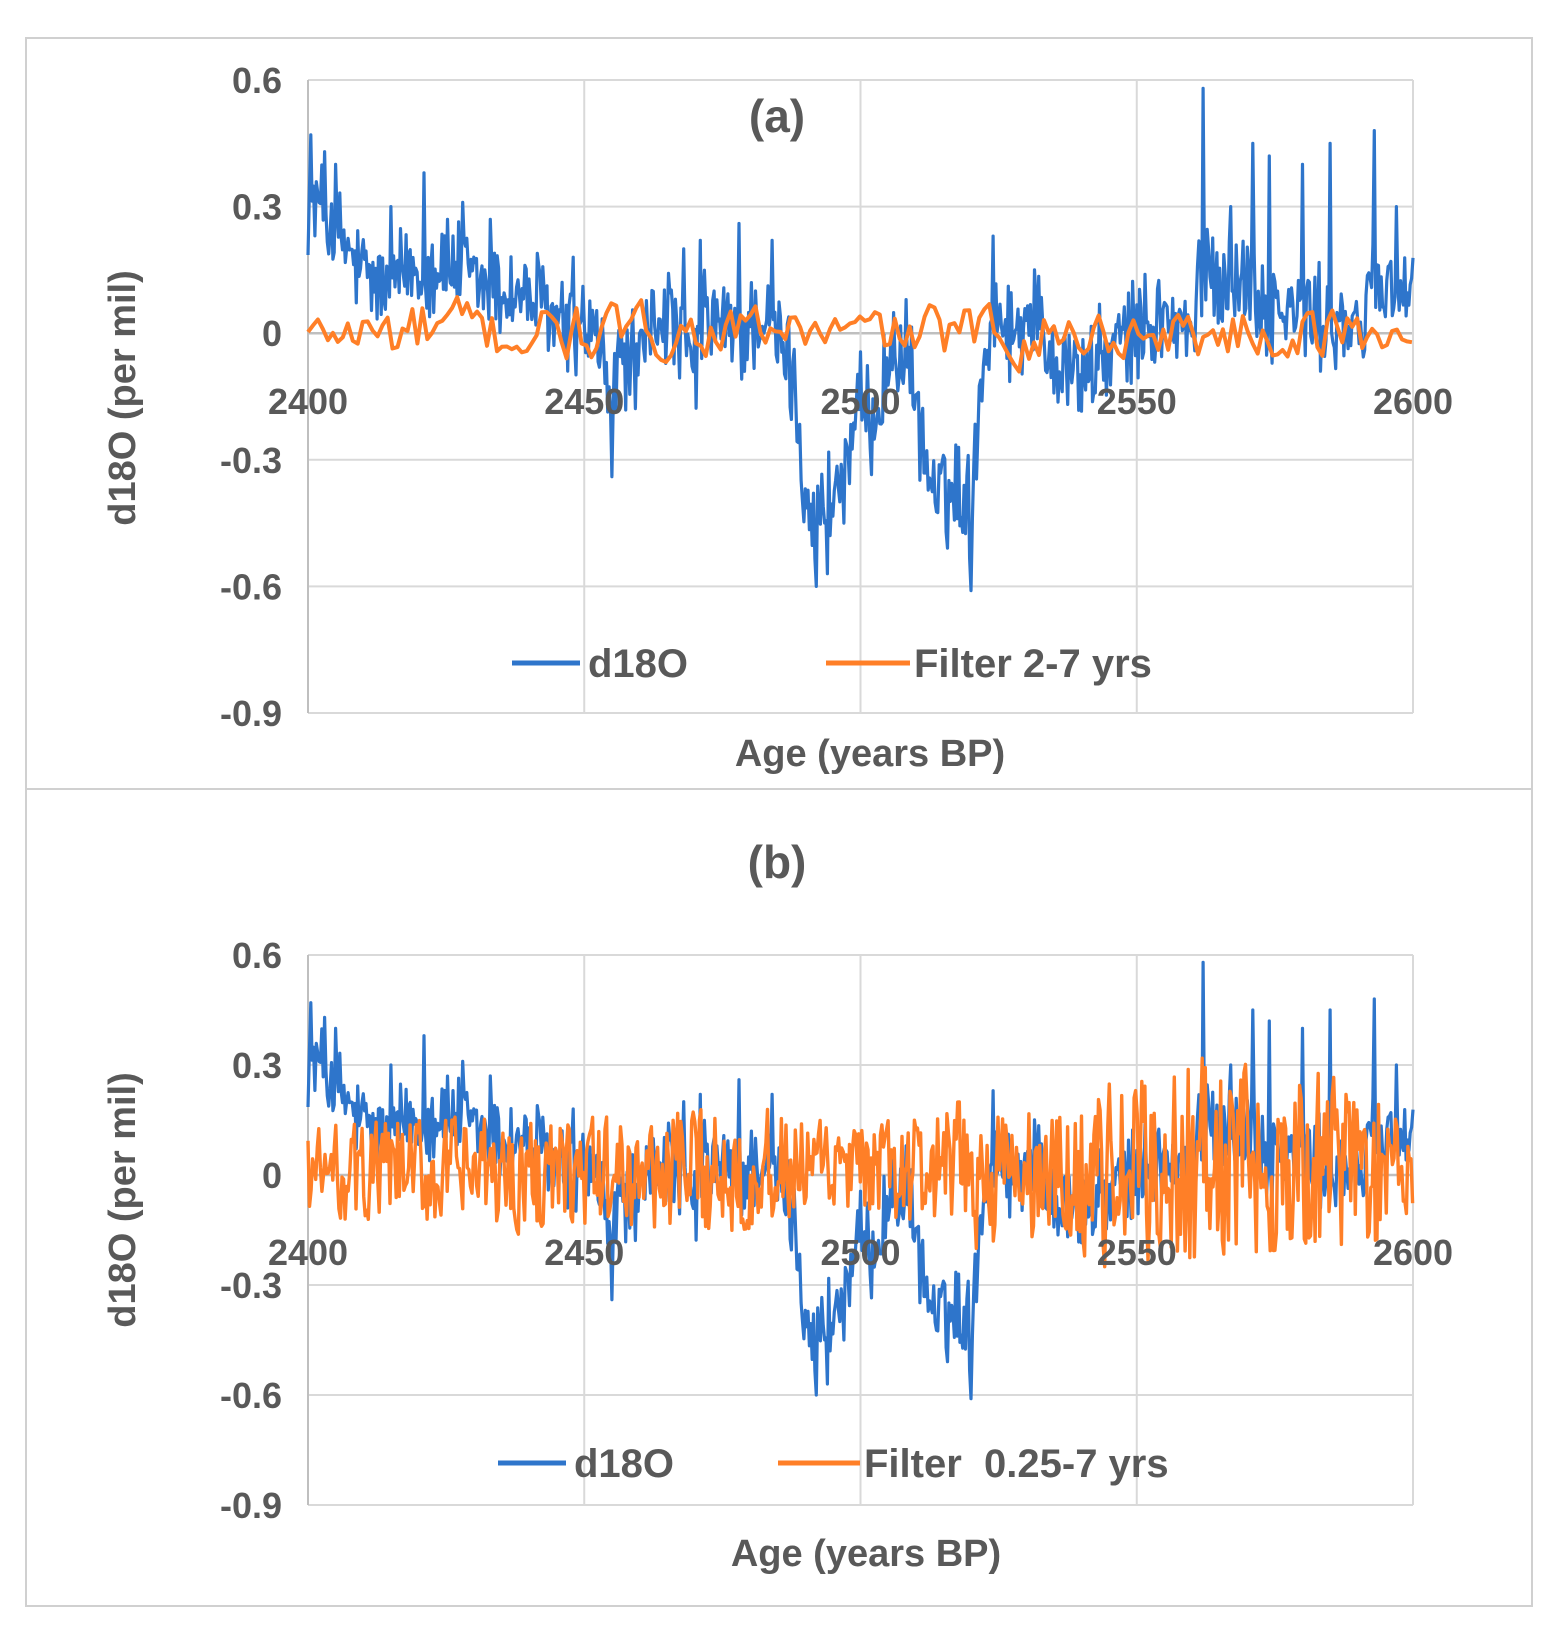  I want to click on panel-a-xtick-2400: 2400, so click(308, 401).